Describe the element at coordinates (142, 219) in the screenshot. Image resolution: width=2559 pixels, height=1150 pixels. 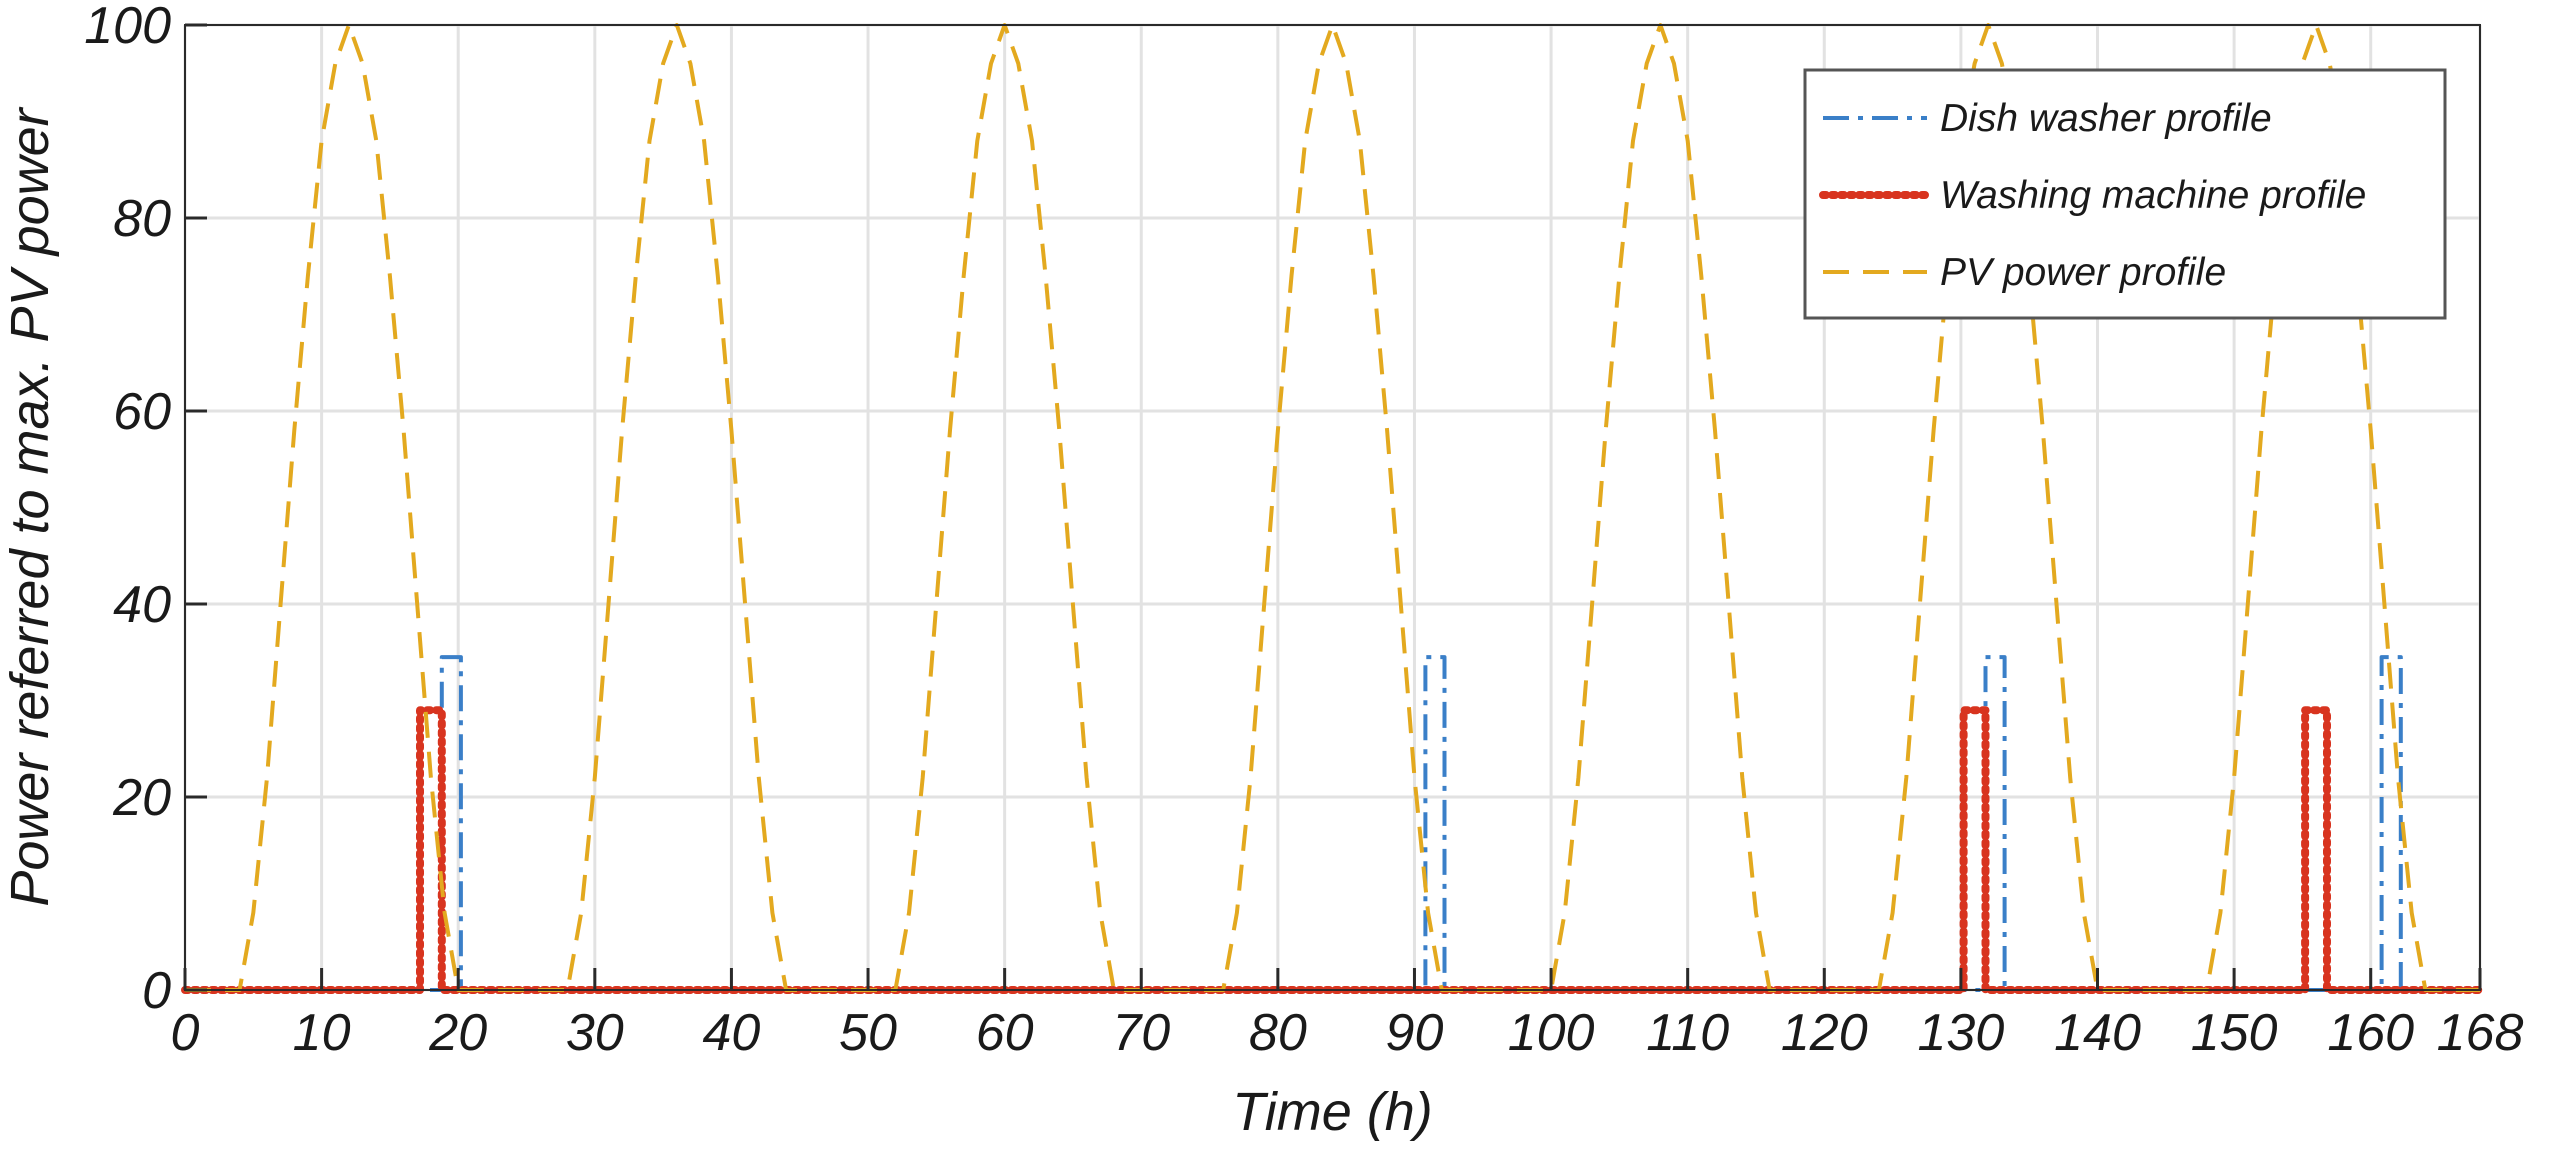
I see `y-tick-label: 80` at that location.